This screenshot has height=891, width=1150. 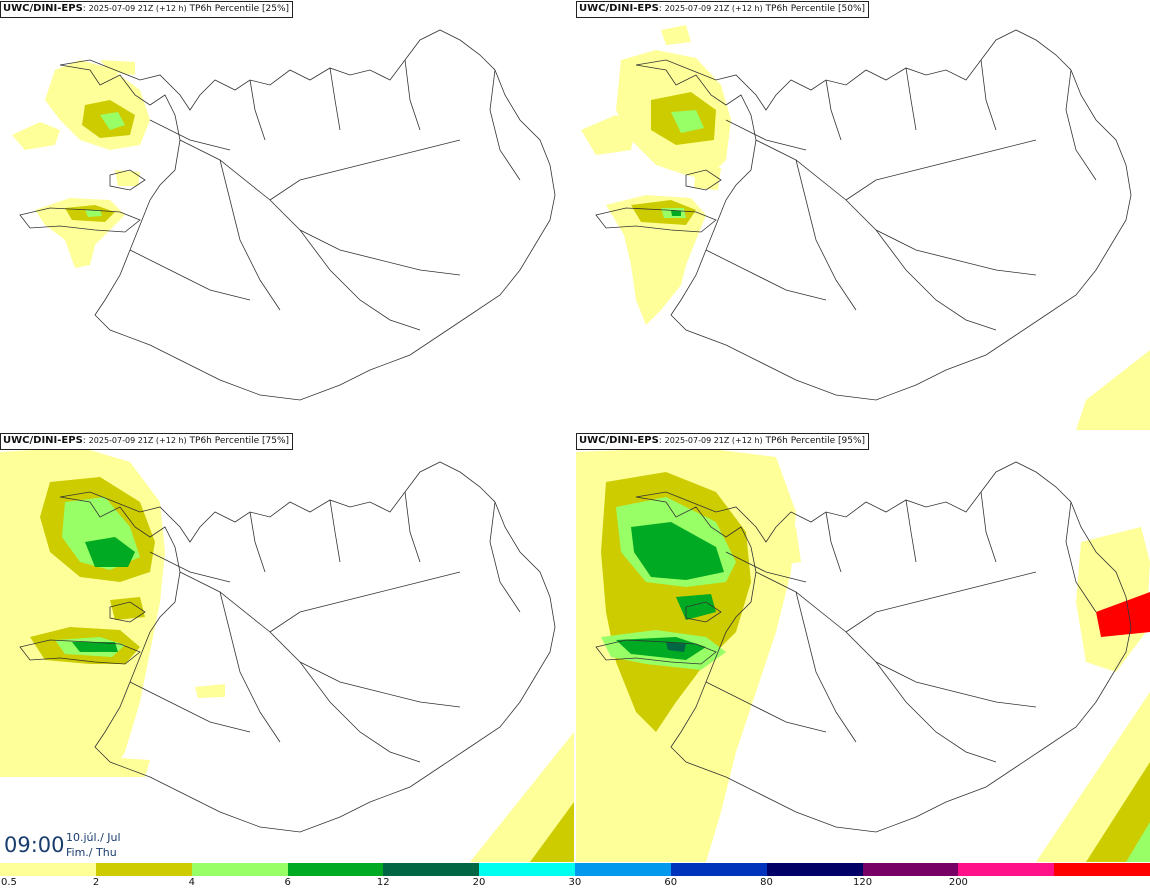 What do you see at coordinates (93, 837) in the screenshot?
I see `valid-date: 10.júl./ Jul` at bounding box center [93, 837].